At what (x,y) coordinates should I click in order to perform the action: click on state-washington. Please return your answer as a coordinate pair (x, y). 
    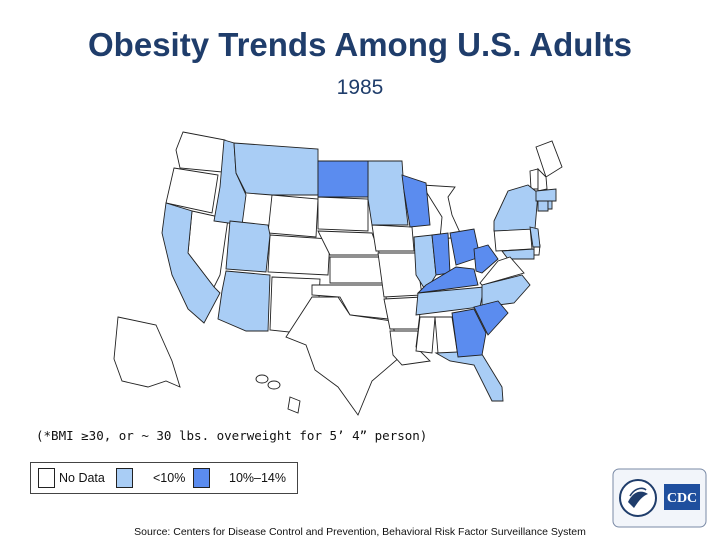
    Looking at the image, I should click on (200, 152).